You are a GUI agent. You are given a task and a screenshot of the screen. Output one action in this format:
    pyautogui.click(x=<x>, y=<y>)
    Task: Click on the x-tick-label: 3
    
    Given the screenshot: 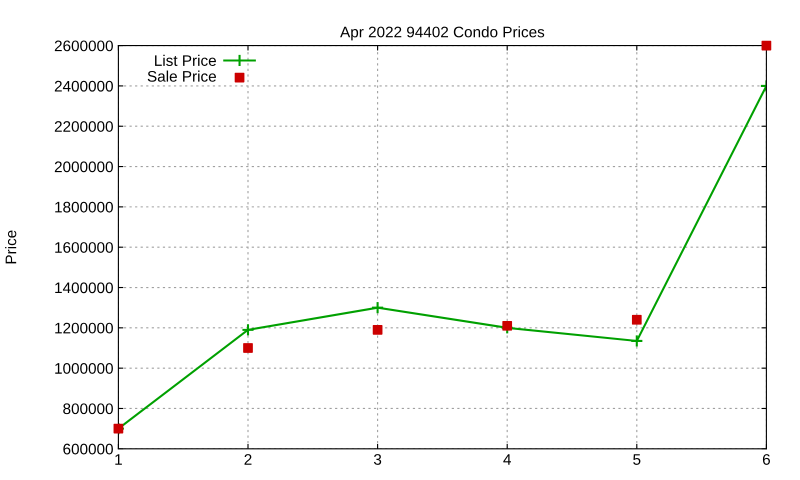 What is the action you would take?
    pyautogui.click(x=378, y=459)
    